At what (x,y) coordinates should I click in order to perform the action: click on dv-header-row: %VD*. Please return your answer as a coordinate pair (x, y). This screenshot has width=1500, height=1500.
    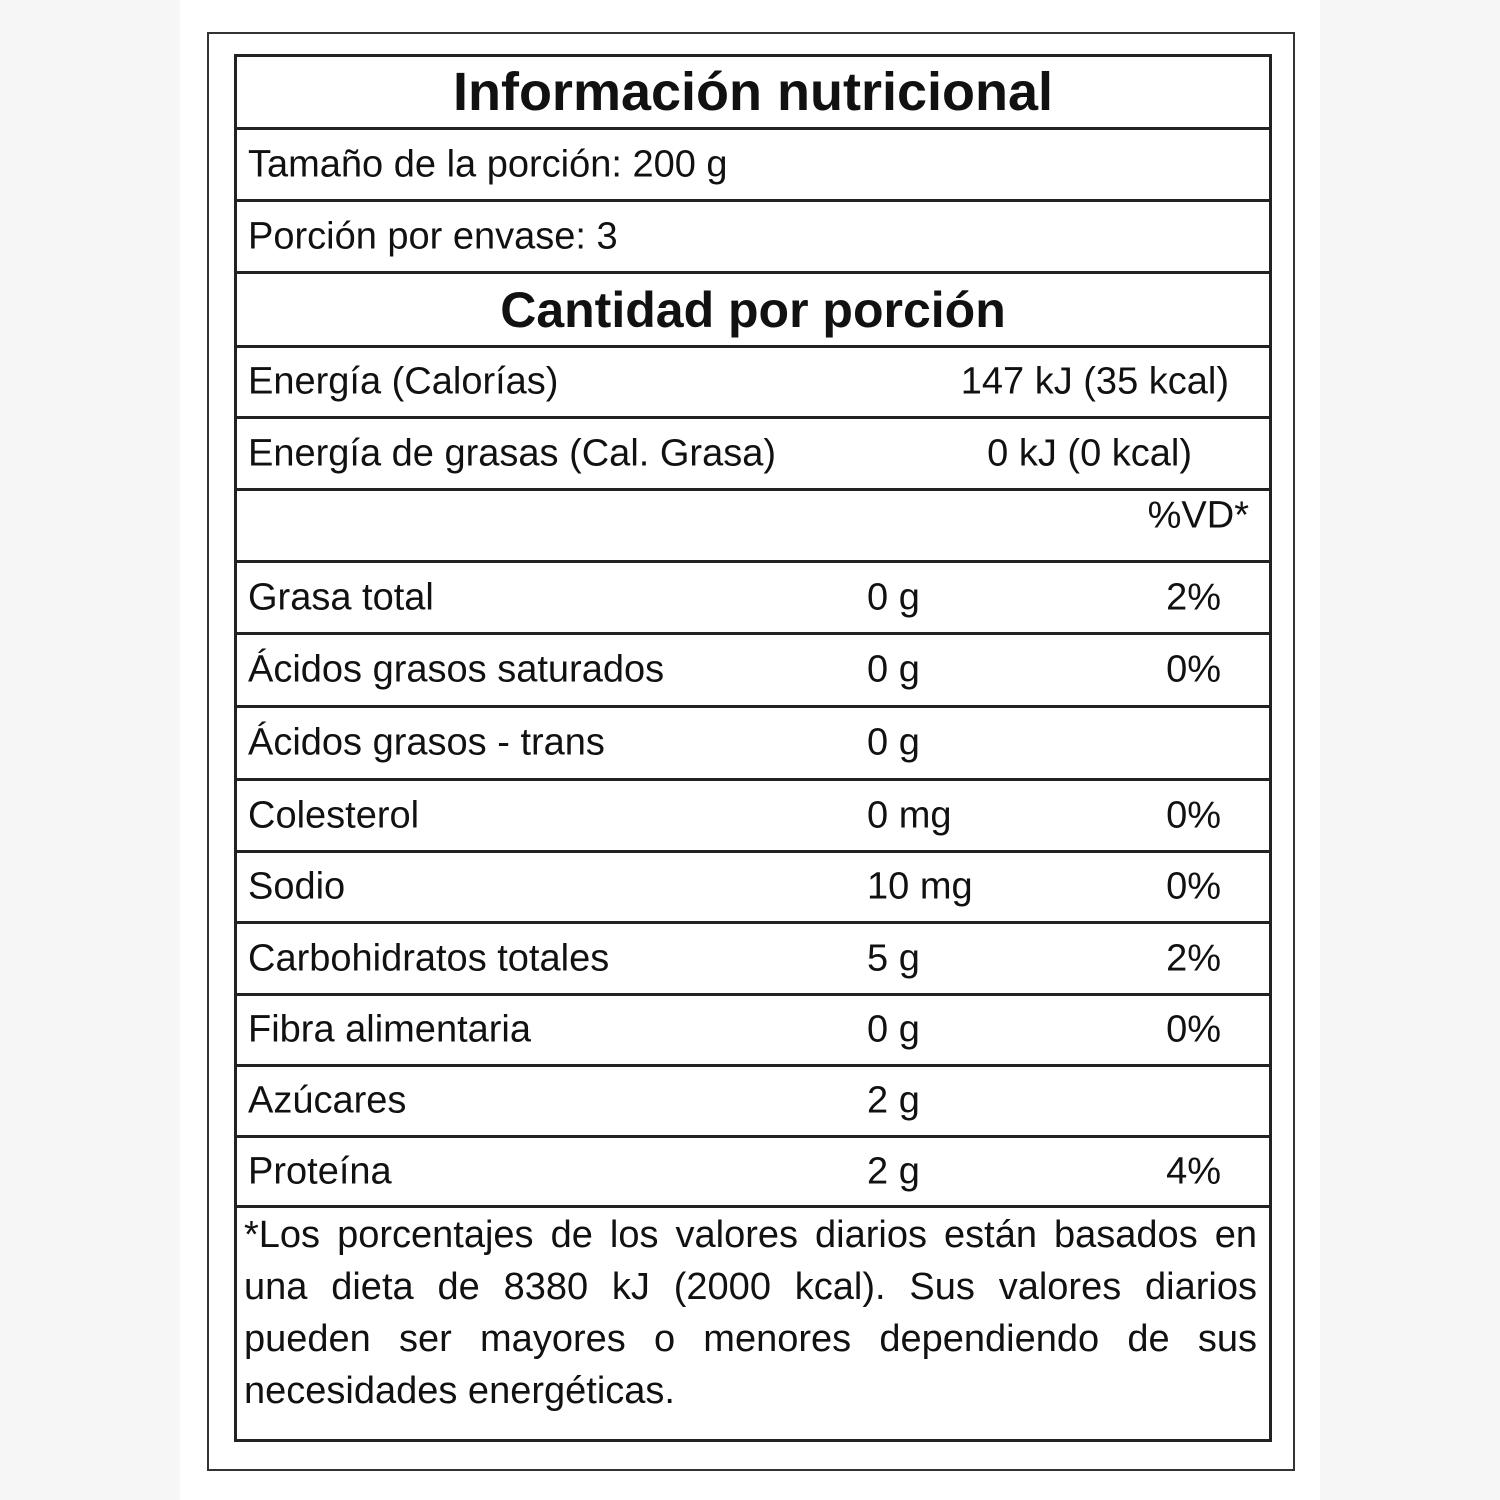
    Looking at the image, I should click on (753, 527).